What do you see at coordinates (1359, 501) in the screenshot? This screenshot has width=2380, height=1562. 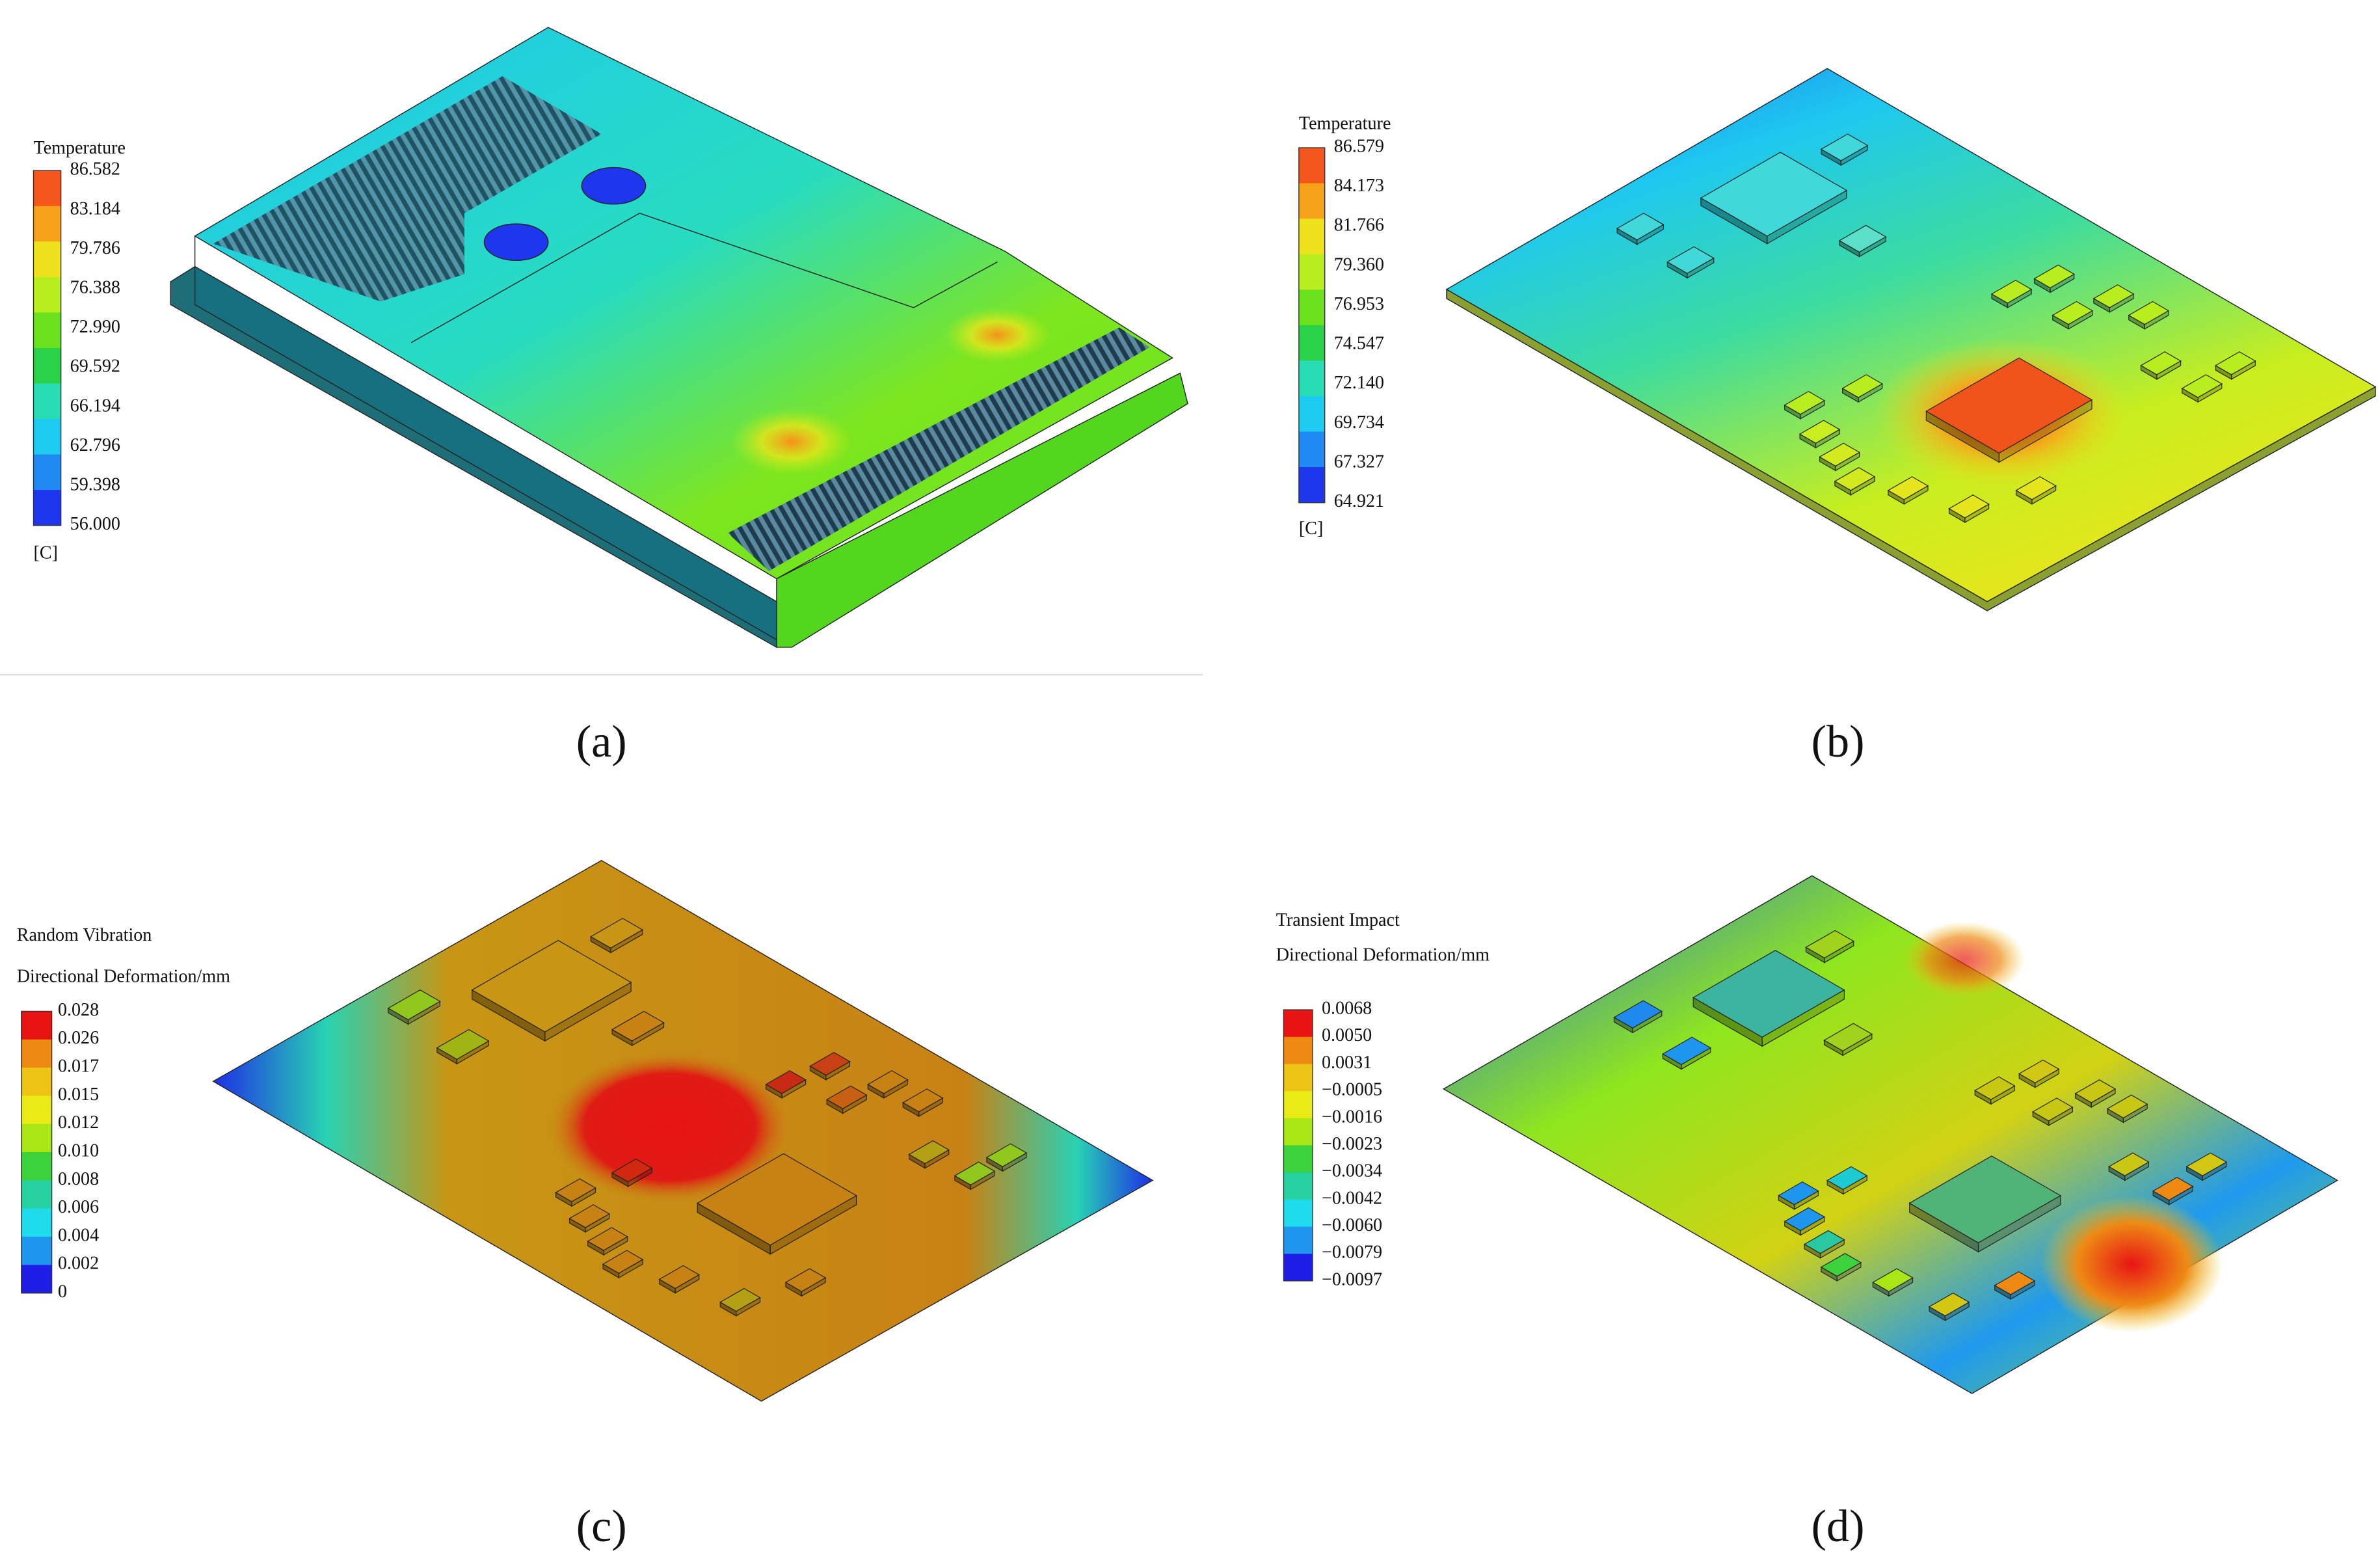 I see `legend-label: 64.921` at bounding box center [1359, 501].